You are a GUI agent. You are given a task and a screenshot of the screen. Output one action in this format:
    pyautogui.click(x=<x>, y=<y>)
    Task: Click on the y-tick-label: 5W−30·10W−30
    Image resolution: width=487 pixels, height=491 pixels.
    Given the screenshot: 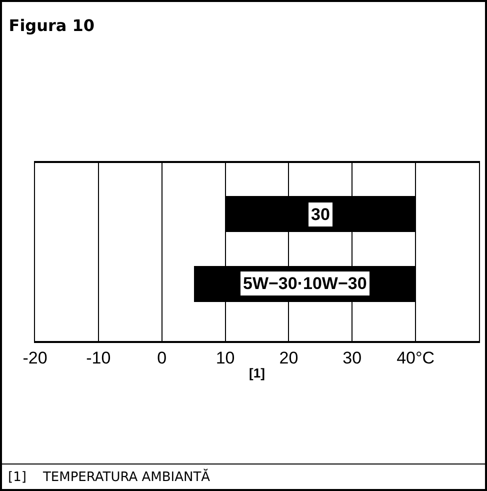 What is the action you would take?
    pyautogui.click(x=305, y=283)
    